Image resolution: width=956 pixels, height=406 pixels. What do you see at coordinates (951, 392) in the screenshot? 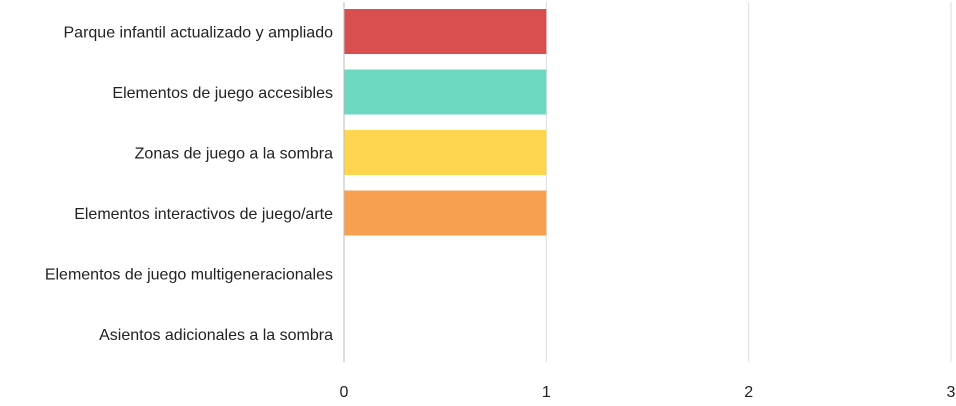
I see `x-tick-label: 3` at bounding box center [951, 392].